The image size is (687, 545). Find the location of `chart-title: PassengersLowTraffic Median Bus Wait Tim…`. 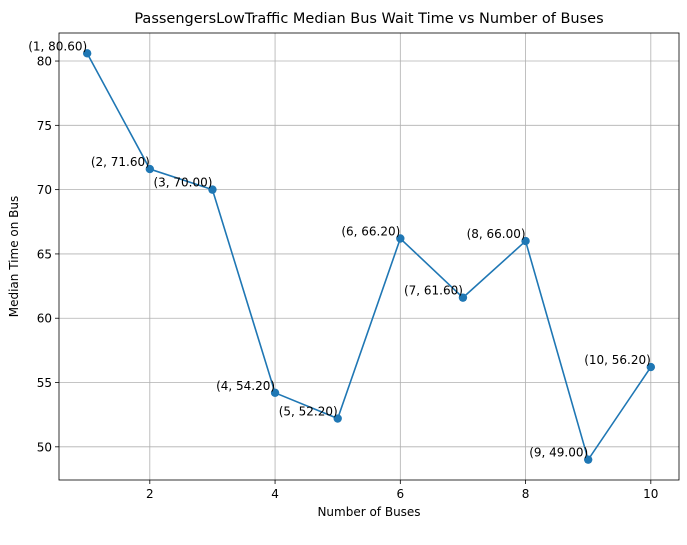

chart-title: PassengersLowTraffic Median Bus Wait Tim… is located at coordinates (368, 19).